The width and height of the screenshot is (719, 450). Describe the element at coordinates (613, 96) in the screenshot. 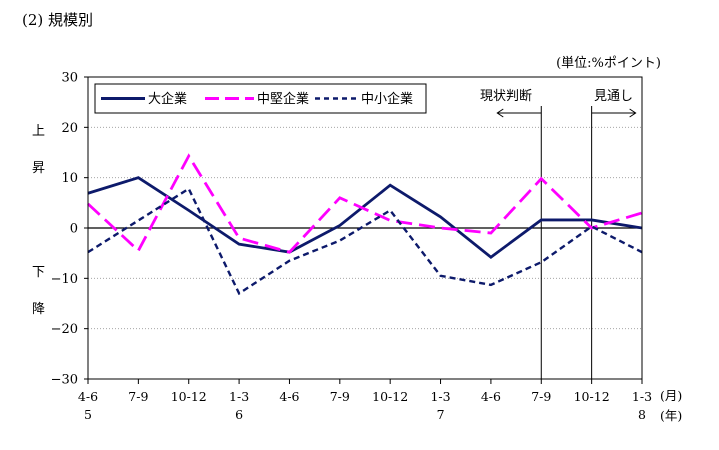

I see `annotation-outlook: 見通し` at that location.